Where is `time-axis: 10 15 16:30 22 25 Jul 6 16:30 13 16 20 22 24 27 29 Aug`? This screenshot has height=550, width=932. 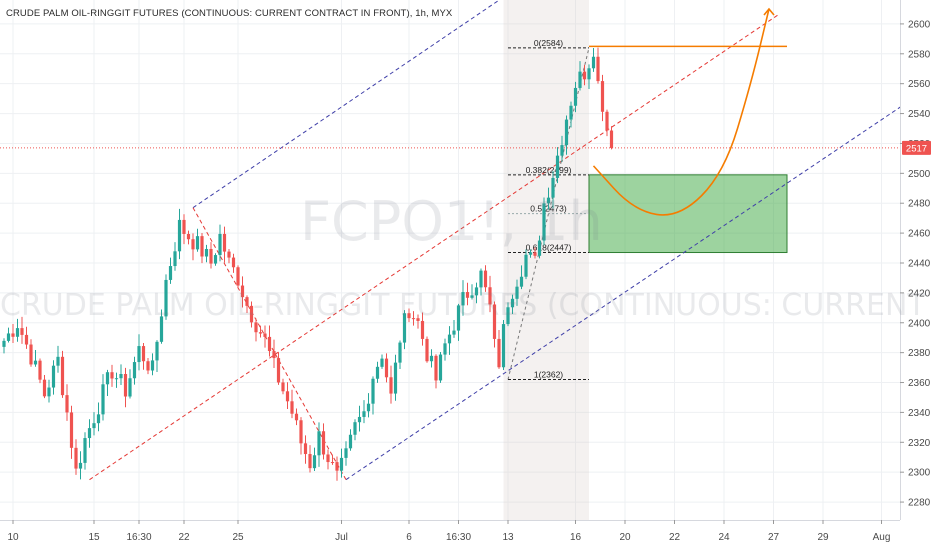
time-axis: 10 15 16:30 22 25 Jul 6 16:30 13 16 20 22 24 27 29 Aug is located at coordinates (448, 531).